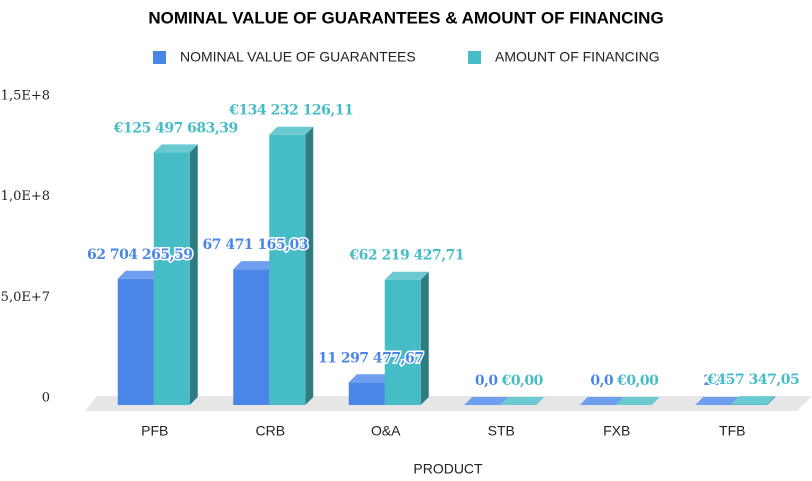  What do you see at coordinates (25, 96) in the screenshot?
I see `y-tick-label: 1,5E+8` at bounding box center [25, 96].